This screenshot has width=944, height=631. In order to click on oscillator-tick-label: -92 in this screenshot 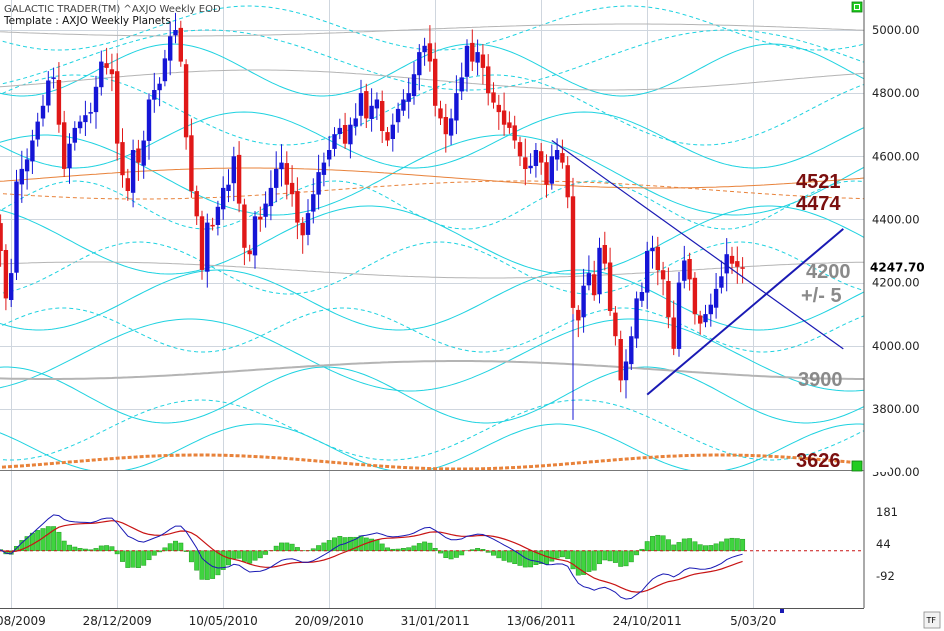, I will do `click(885, 576)`.